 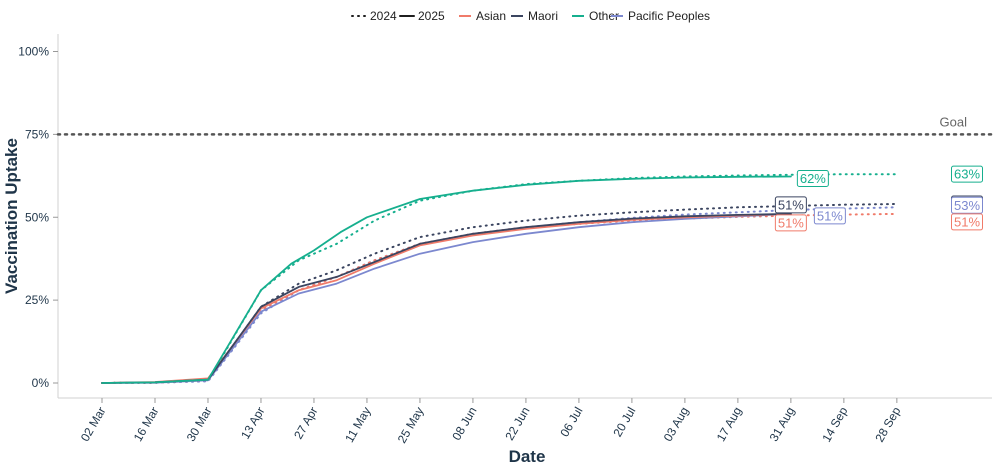 What do you see at coordinates (37, 300) in the screenshot?
I see `y-tick-label: 25%` at bounding box center [37, 300].